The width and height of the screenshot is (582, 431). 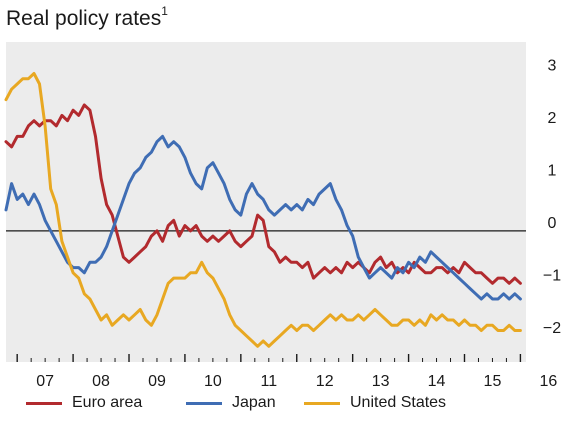 I want to click on x-tick-label: 11, so click(x=268, y=381).